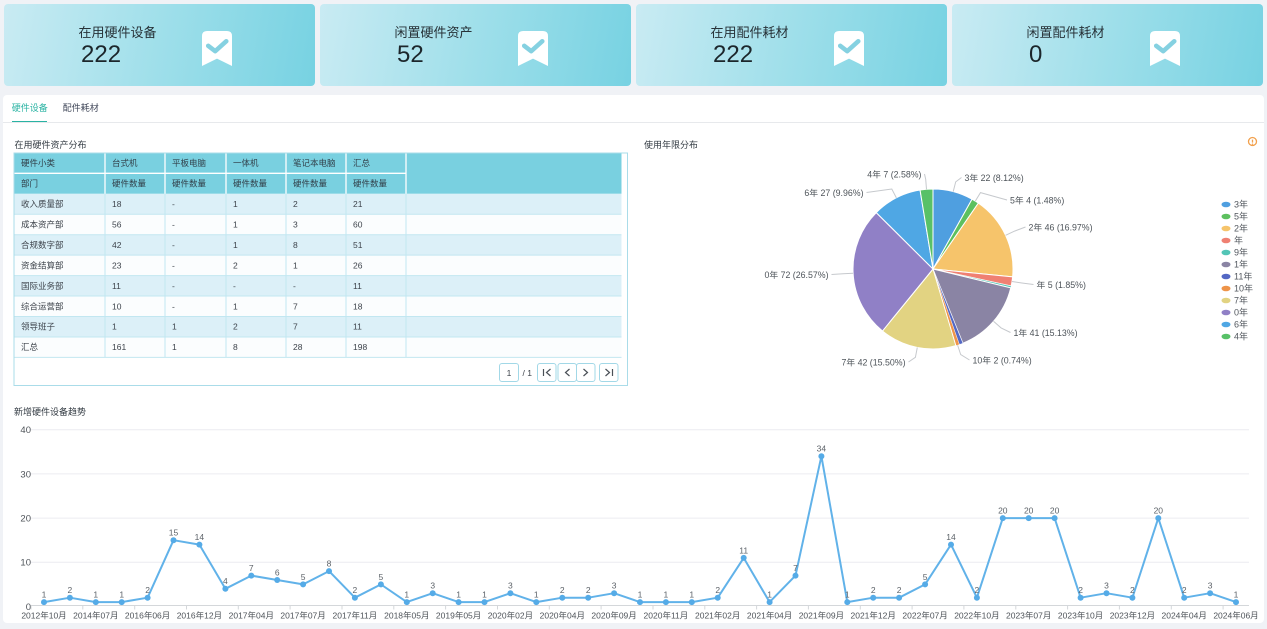  What do you see at coordinates (30, 347) in the screenshot?
I see `svg-text: 汇总` at bounding box center [30, 347].